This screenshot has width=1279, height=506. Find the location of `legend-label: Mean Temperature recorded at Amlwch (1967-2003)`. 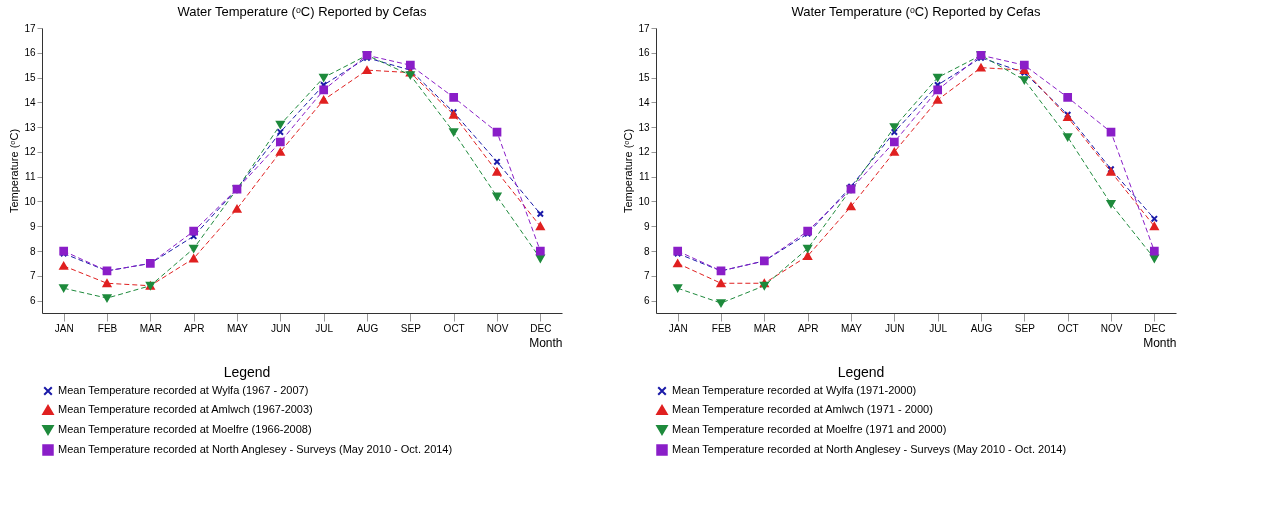

legend-label: Mean Temperature recorded at Amlwch (1967-2003) is located at coordinates (185, 409).